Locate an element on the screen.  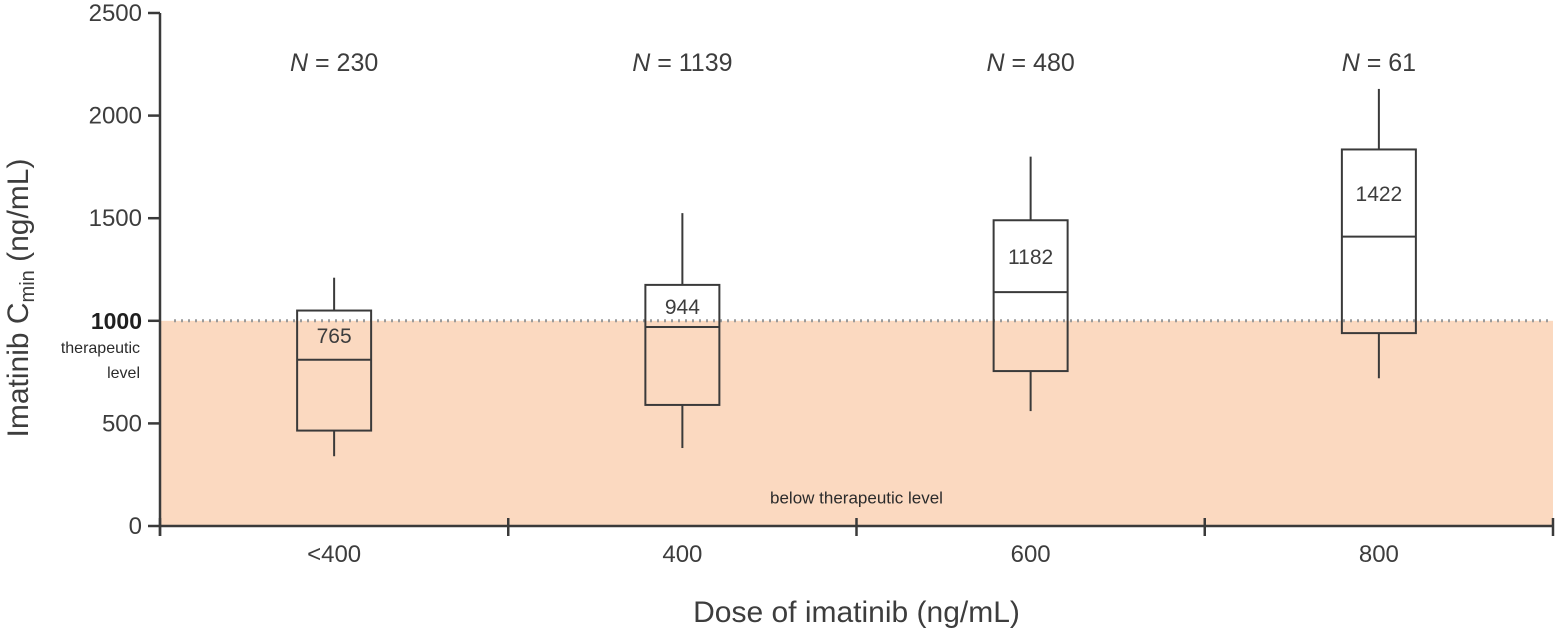
y-tick-label: 2000 is located at coordinates (115, 116).